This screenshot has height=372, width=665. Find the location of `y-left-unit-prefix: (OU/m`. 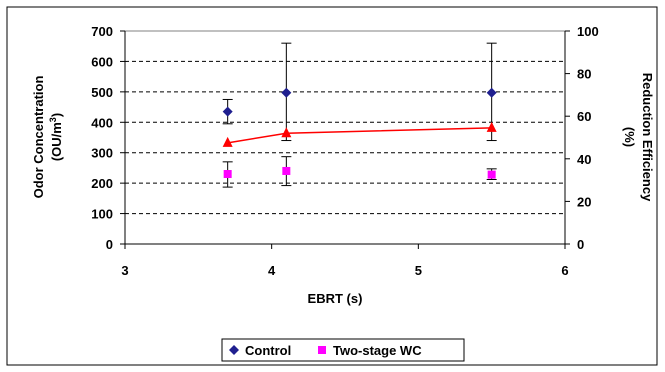

y-left-unit-prefix: (OU/m is located at coordinates (56, 141).